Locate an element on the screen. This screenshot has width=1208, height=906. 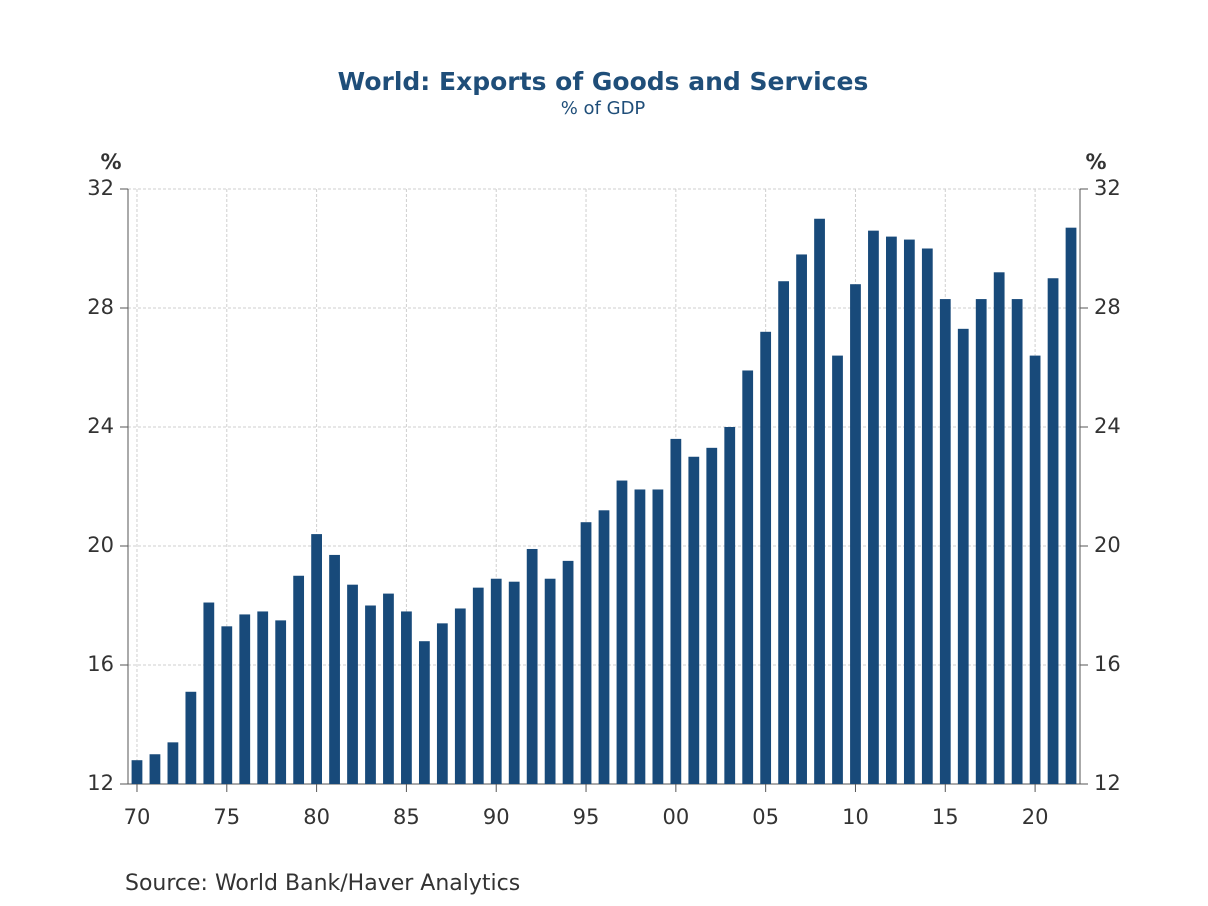
x-tick-label: 75 is located at coordinates (226, 817).